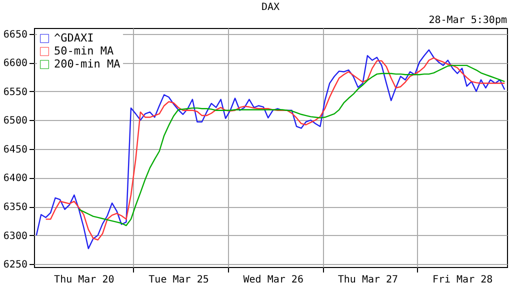 Image resolution: width=512 pixels, height=288 pixels. Describe the element at coordinates (368, 280) in the screenshot. I see `x-tick-label: Thu Mar 27` at that location.